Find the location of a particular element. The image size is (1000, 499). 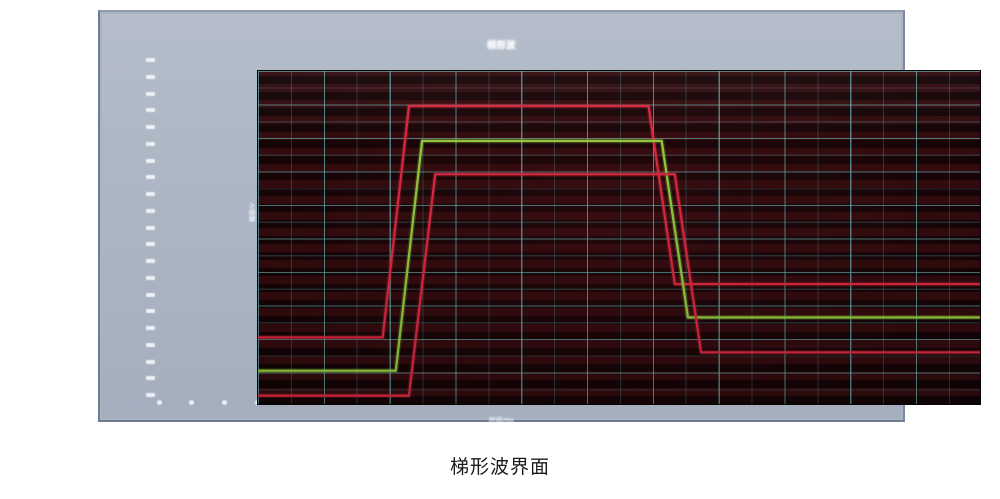

x-axis-title: 时间/ms is located at coordinates (501, 420).